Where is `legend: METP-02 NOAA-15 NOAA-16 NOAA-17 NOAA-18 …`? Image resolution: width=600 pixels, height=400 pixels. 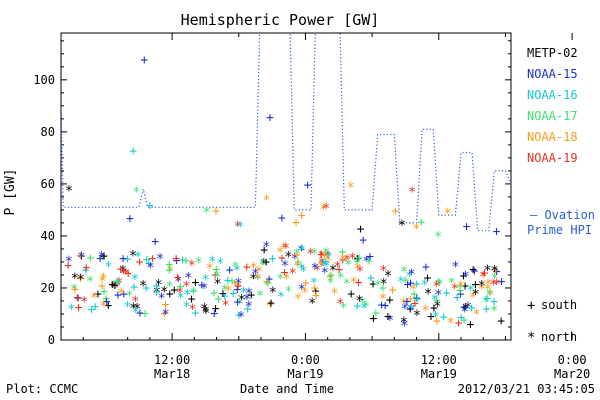
legend: METP-02 NOAA-15 NOAA-16 NOAA-17 NOAA-18 … is located at coordinates (561, 196).